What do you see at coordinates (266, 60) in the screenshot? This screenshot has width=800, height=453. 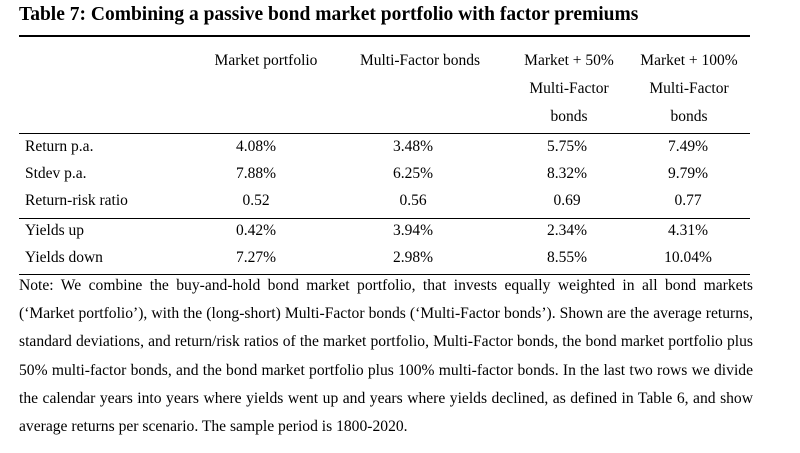 I see `header-market-portfolio: Market portfolio` at bounding box center [266, 60].